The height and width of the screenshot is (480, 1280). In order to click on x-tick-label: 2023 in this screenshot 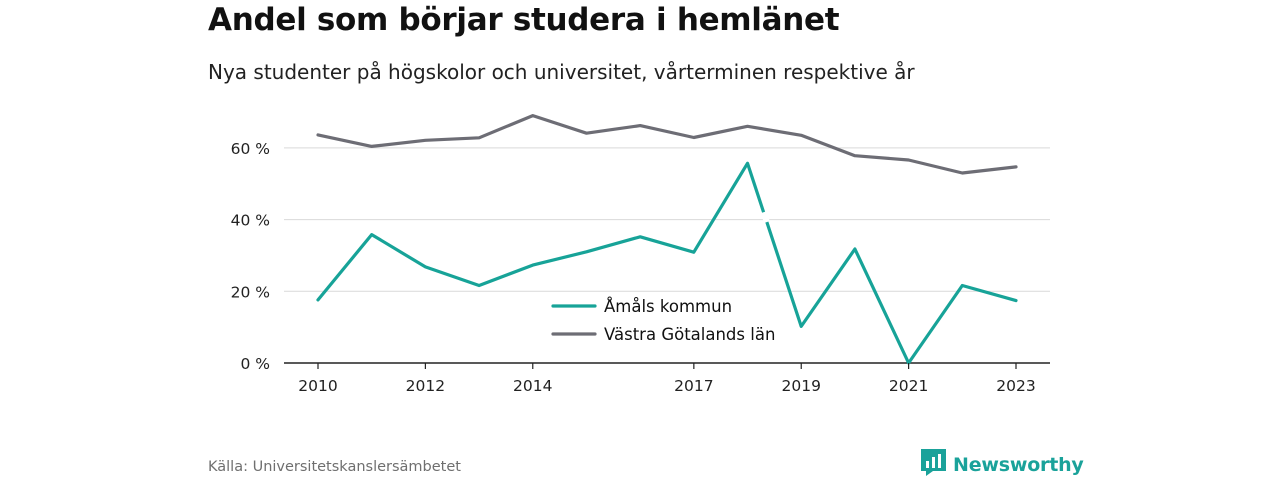, I will do `click(1015, 386)`.